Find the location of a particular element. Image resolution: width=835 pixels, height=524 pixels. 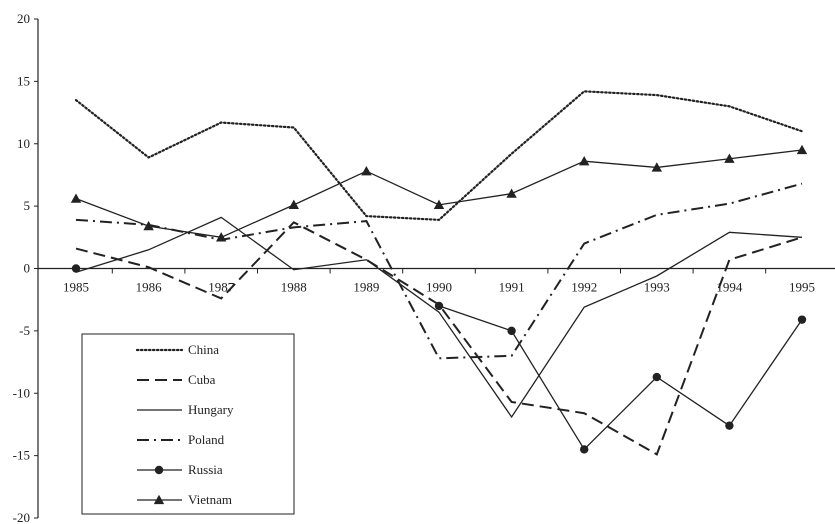

y-tick-label: 20 is located at coordinates (23, 18).